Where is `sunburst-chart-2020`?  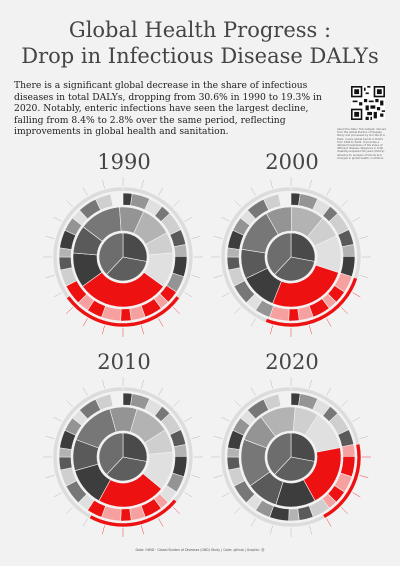 sunburst-chart-2020 is located at coordinates (291, 457).